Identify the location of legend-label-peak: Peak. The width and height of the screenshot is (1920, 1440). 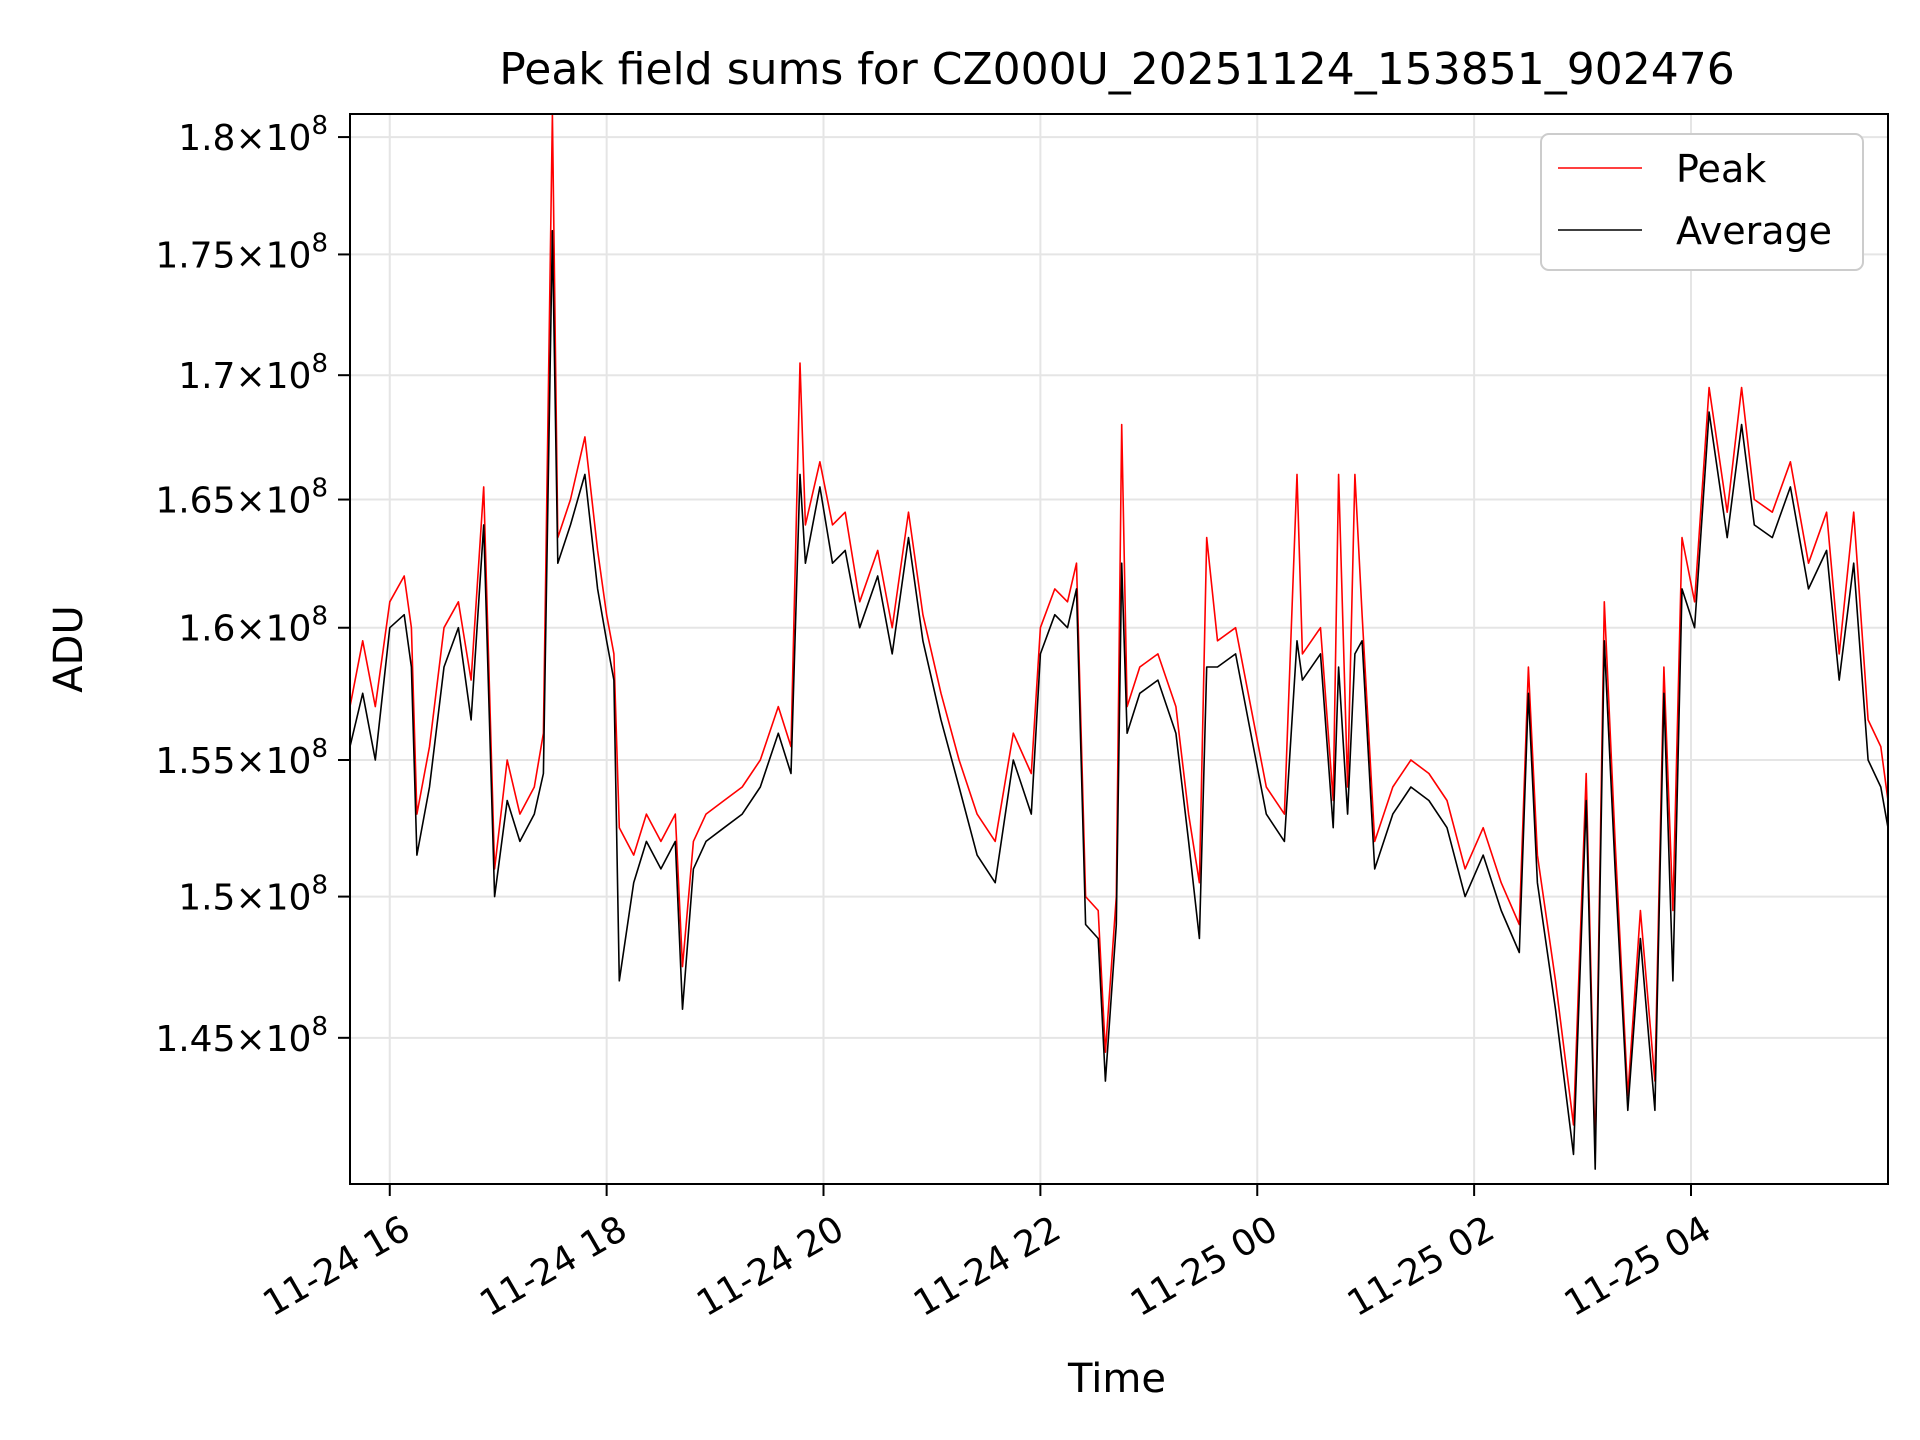
(1721, 169).